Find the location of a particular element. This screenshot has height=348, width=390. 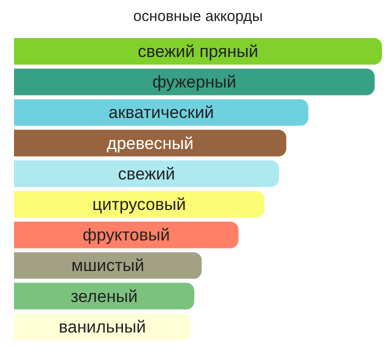

y-tick-label: цитрусовый is located at coordinates (139, 204).